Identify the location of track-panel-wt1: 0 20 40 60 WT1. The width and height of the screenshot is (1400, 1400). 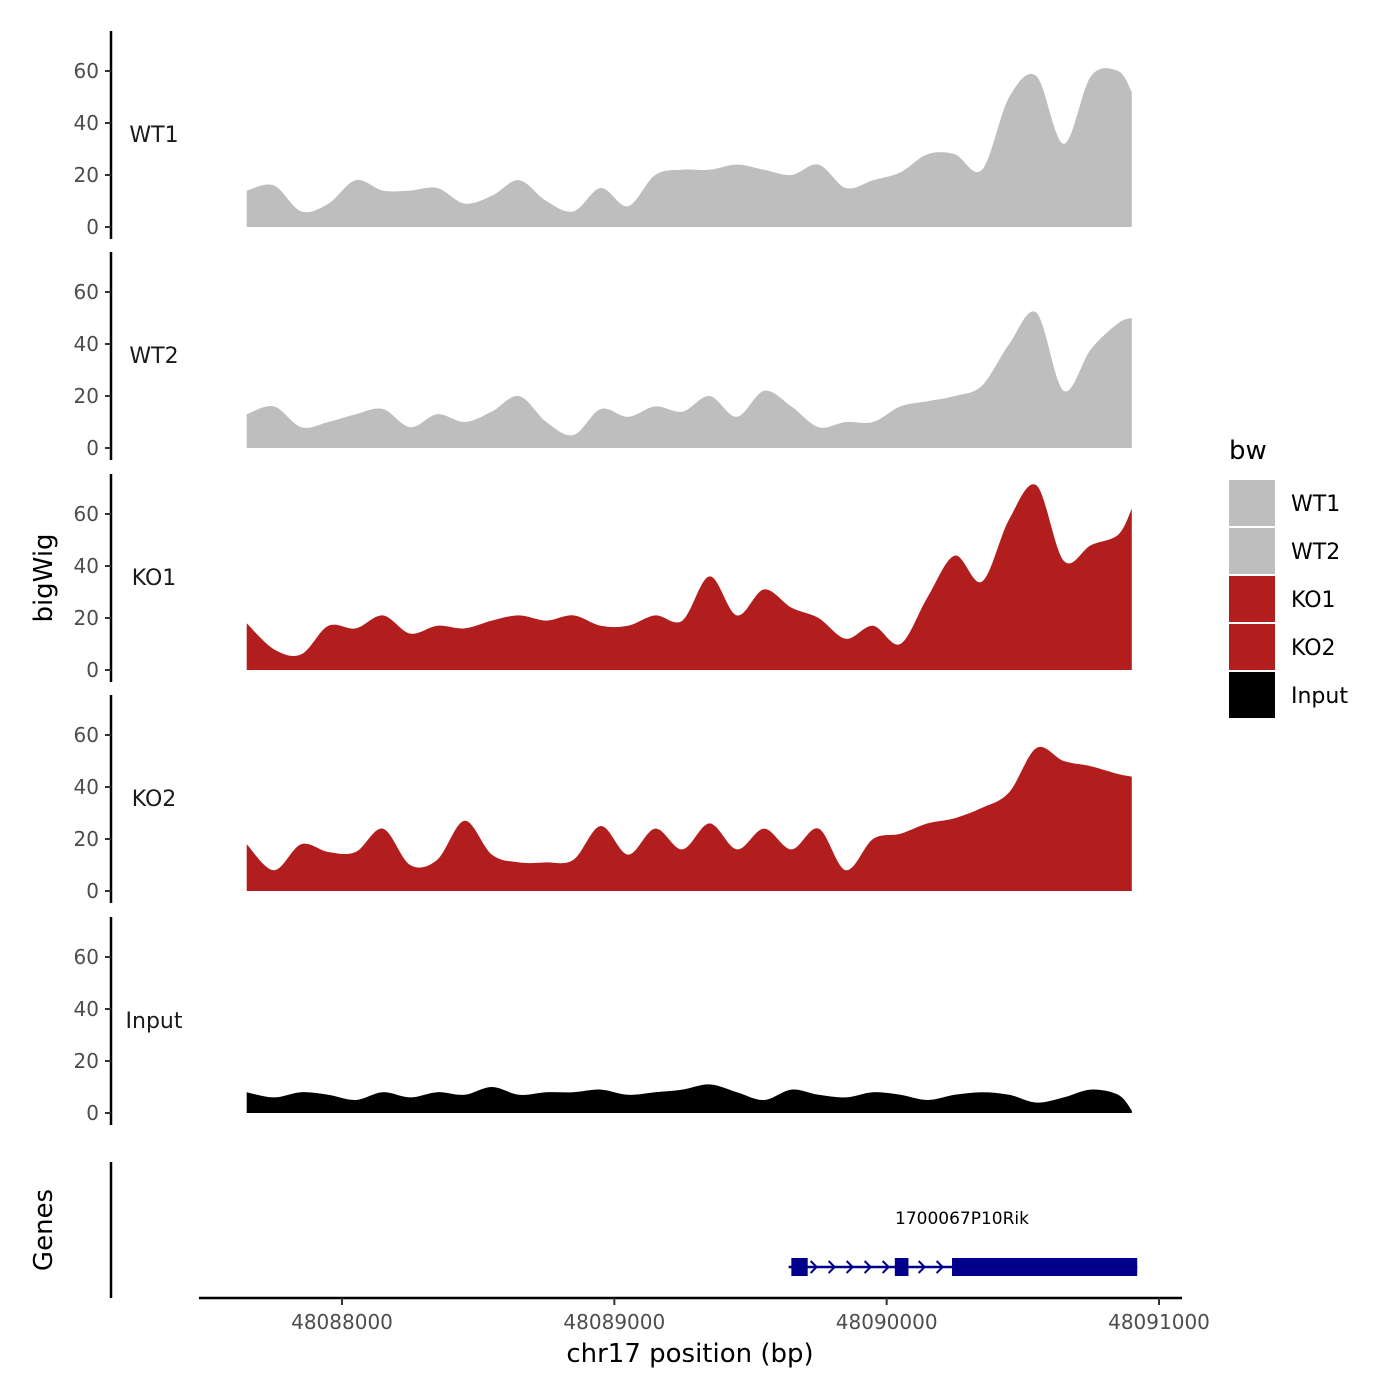
(603, 135).